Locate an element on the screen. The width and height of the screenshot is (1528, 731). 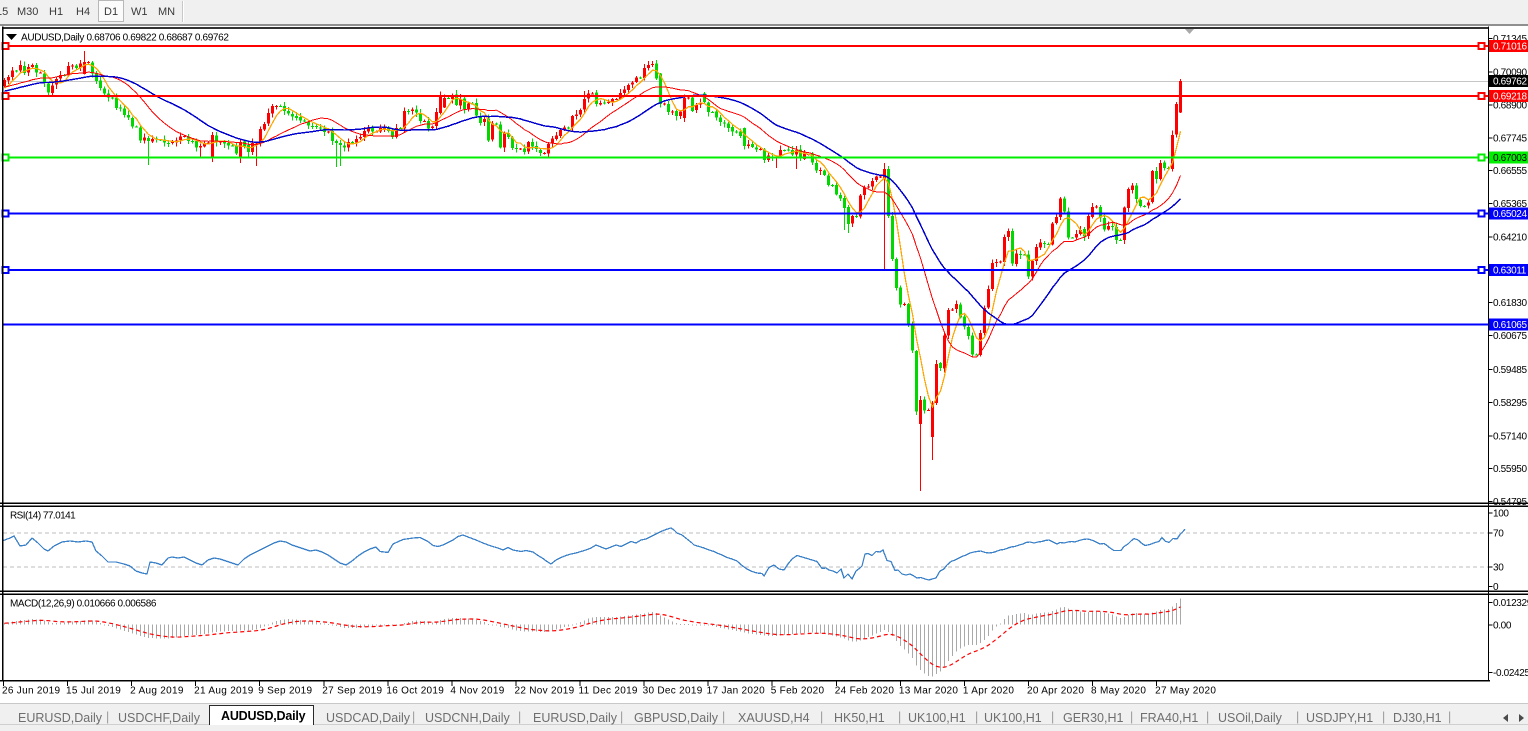
svg-text: 0.61830 is located at coordinates (1510, 303).